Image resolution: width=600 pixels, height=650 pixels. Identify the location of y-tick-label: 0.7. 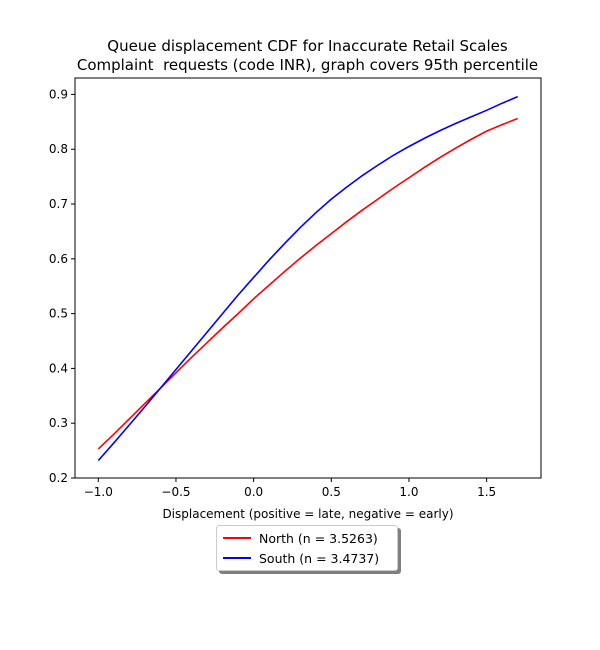
(58, 204).